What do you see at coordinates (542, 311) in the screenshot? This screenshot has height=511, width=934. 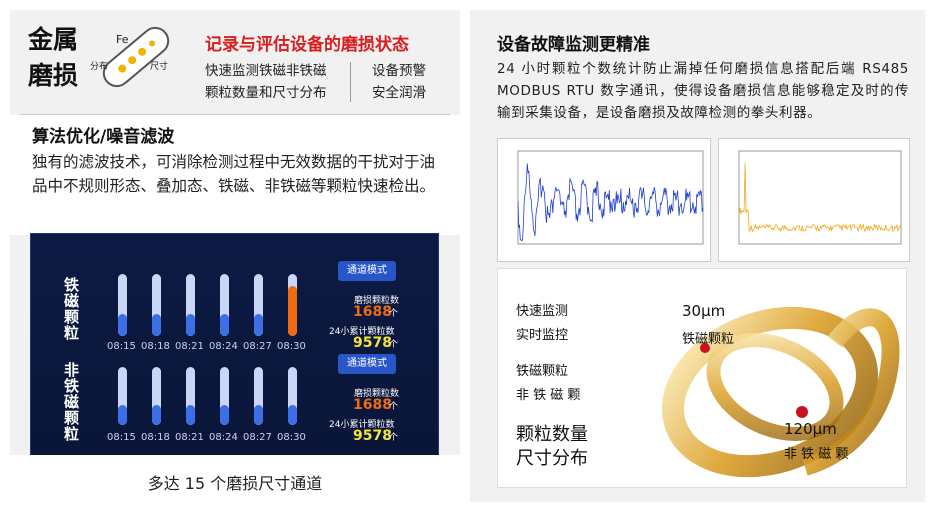 I see `label: 快速监测` at bounding box center [542, 311].